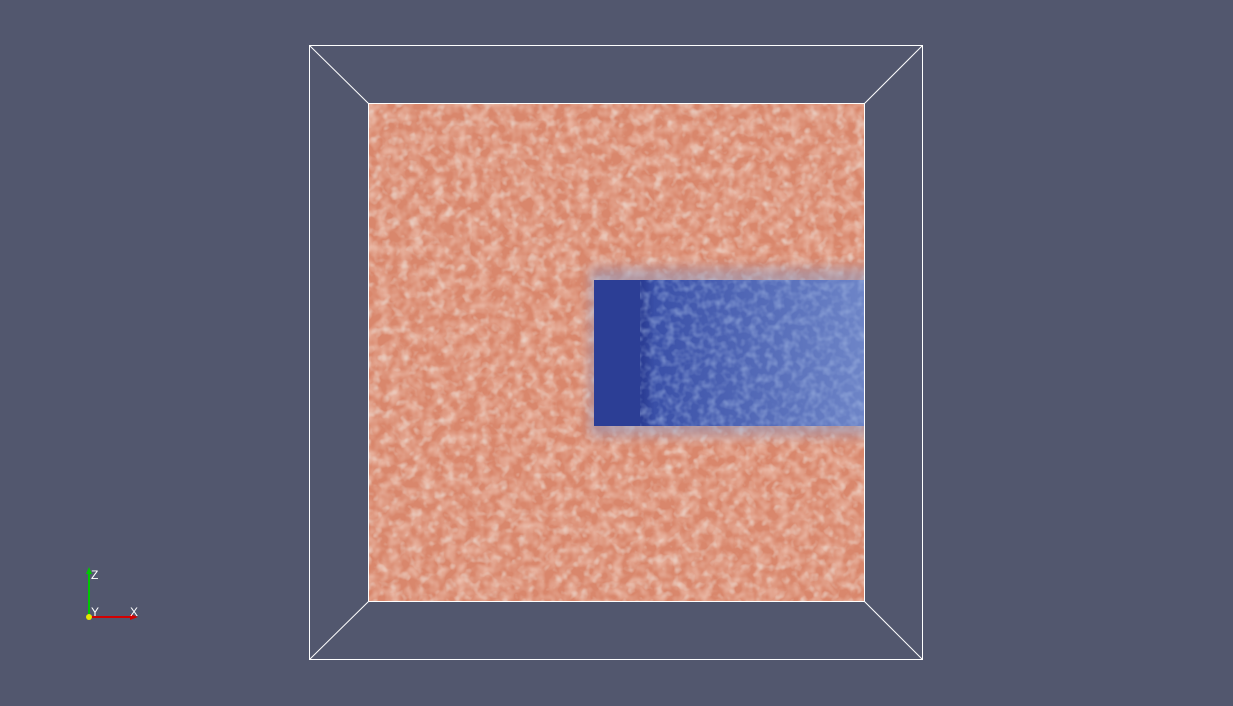  I want to click on z-axis-label: Z, so click(94, 575).